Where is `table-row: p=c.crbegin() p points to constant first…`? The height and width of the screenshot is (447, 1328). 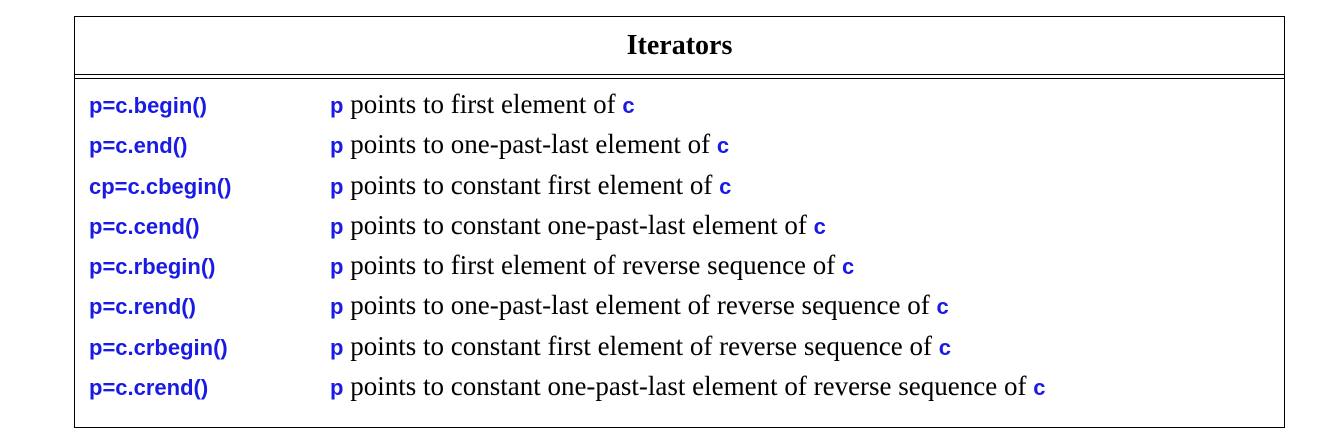
table-row: p=c.crbegin() p points to constant first… is located at coordinates (679, 351).